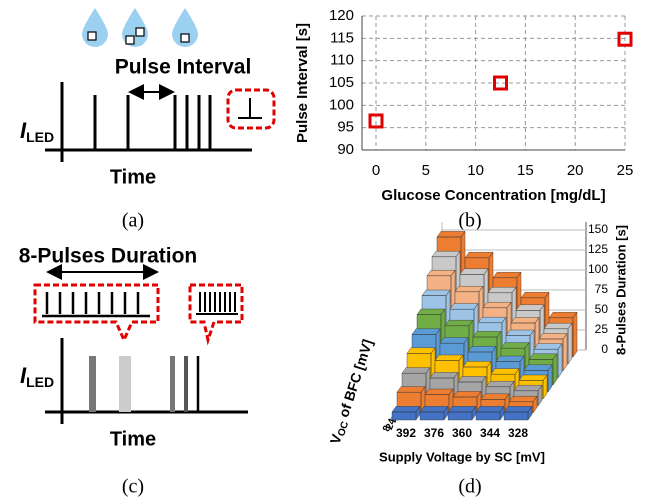  What do you see at coordinates (469, 221) in the screenshot?
I see `panel-label: (b)` at bounding box center [469, 221].